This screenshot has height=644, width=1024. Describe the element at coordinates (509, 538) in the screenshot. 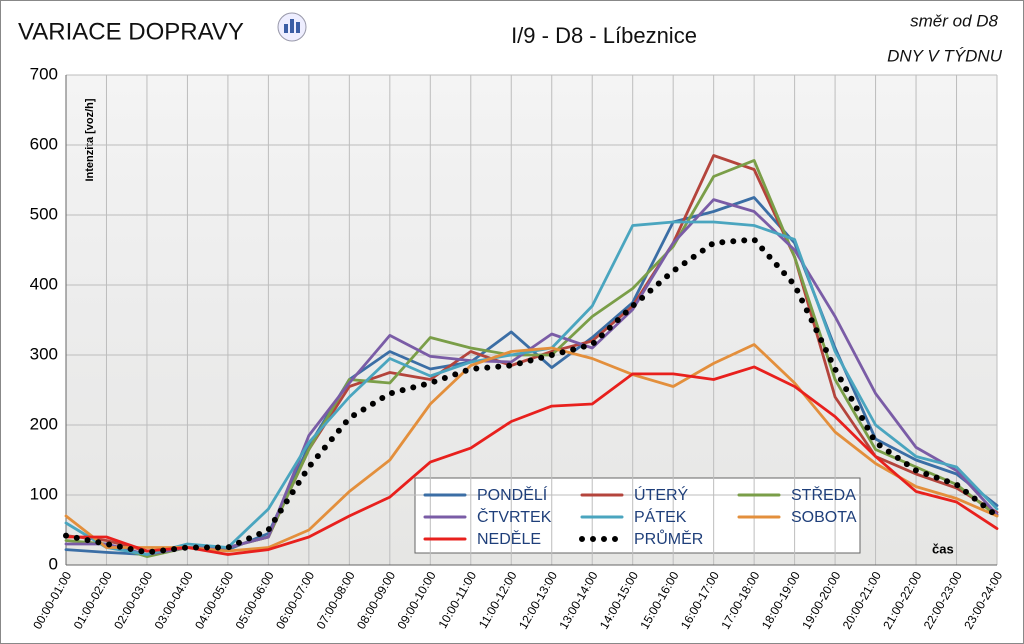

I see `legend-label: NEDĚLE` at that location.